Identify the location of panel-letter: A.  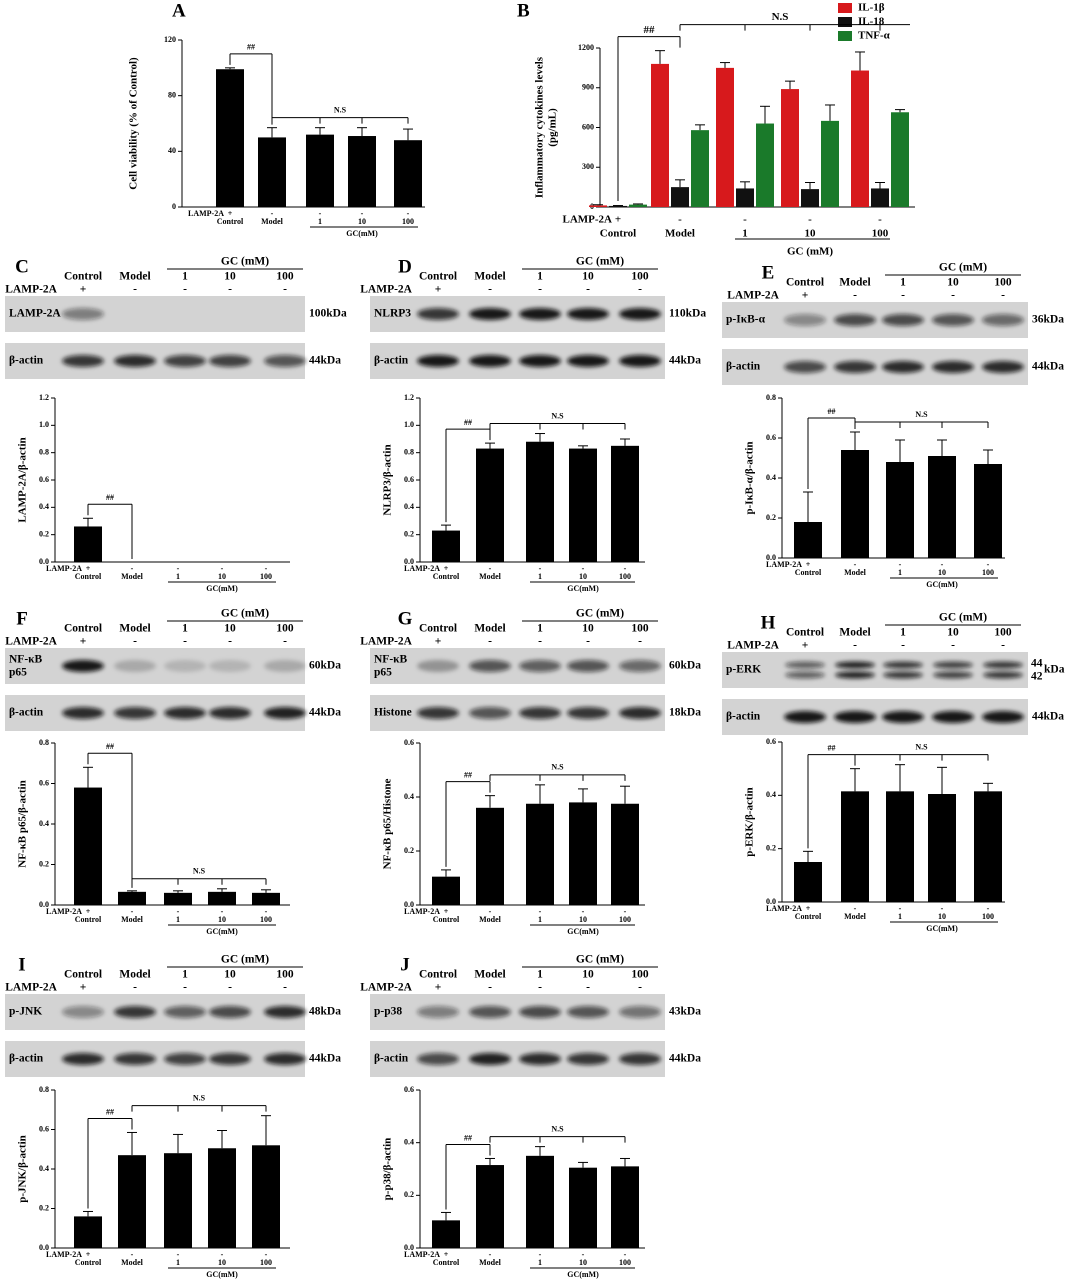
(179, 10).